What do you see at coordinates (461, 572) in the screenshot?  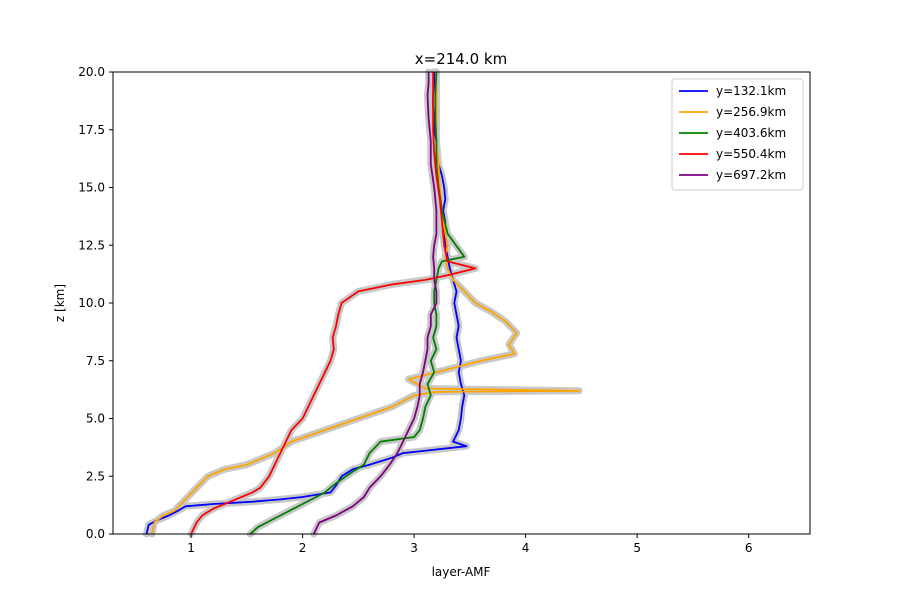 I see `x-axis-label: layer-AMF` at bounding box center [461, 572].